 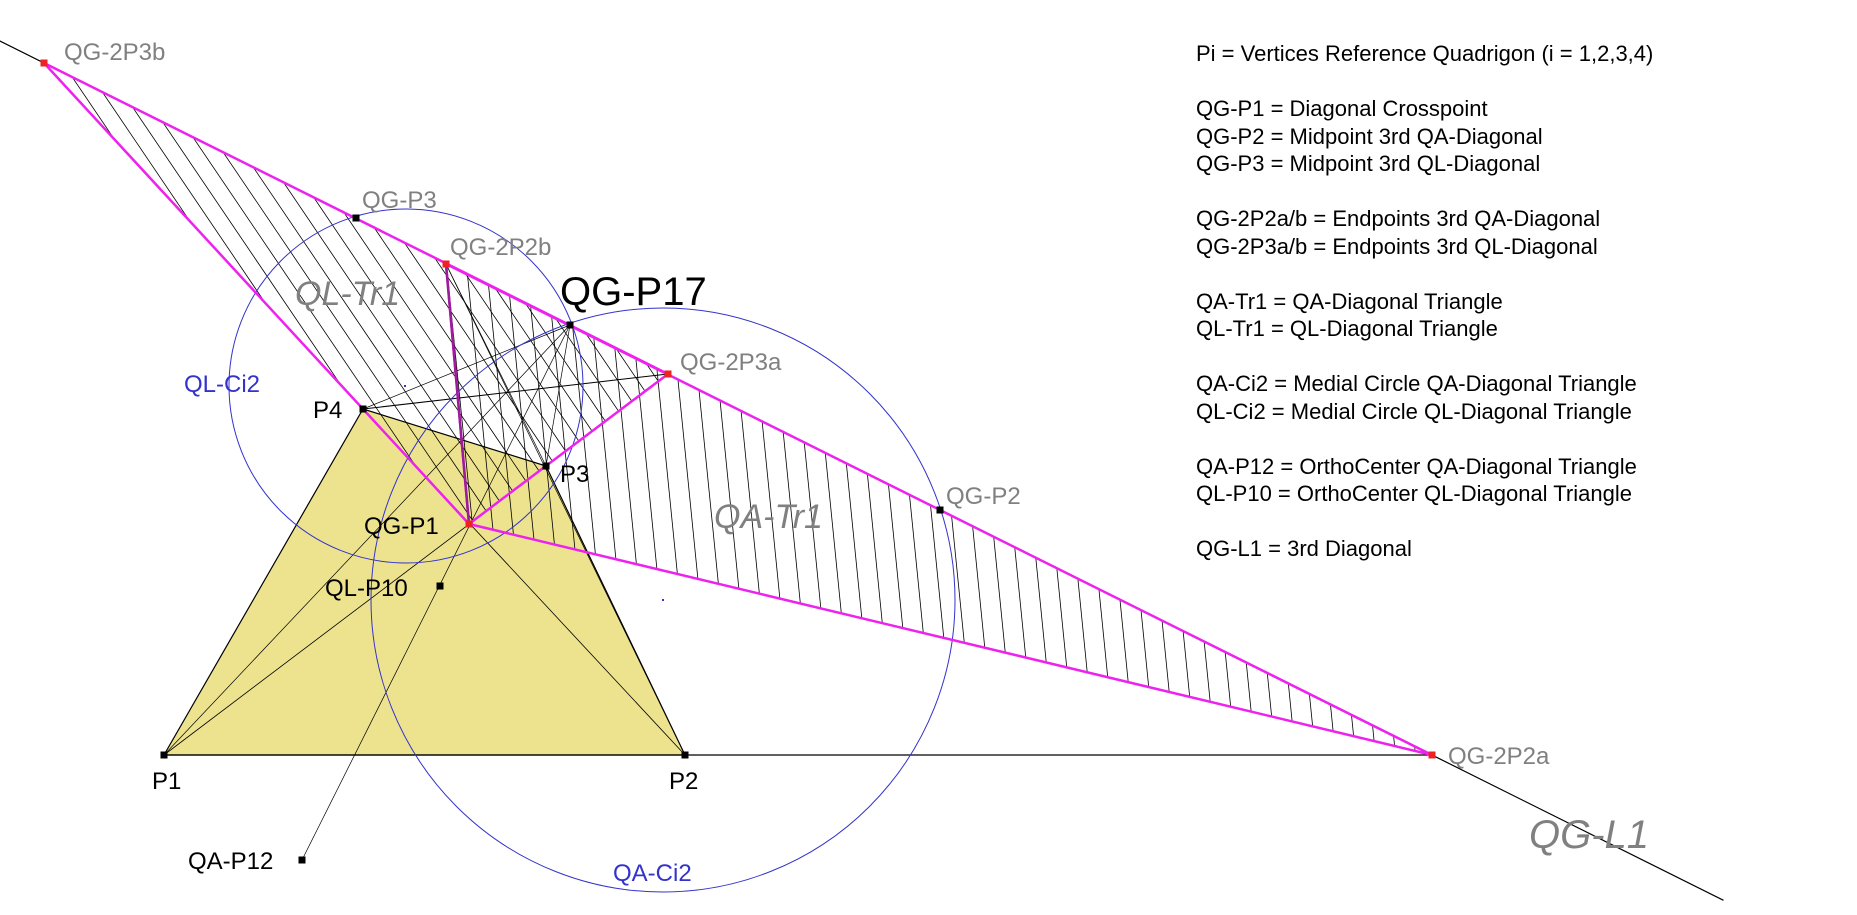 What do you see at coordinates (1397, 246) in the screenshot?
I see `legend-line: QG-2P3a/b = Endpoints 3rd QL-Diagonal` at bounding box center [1397, 246].